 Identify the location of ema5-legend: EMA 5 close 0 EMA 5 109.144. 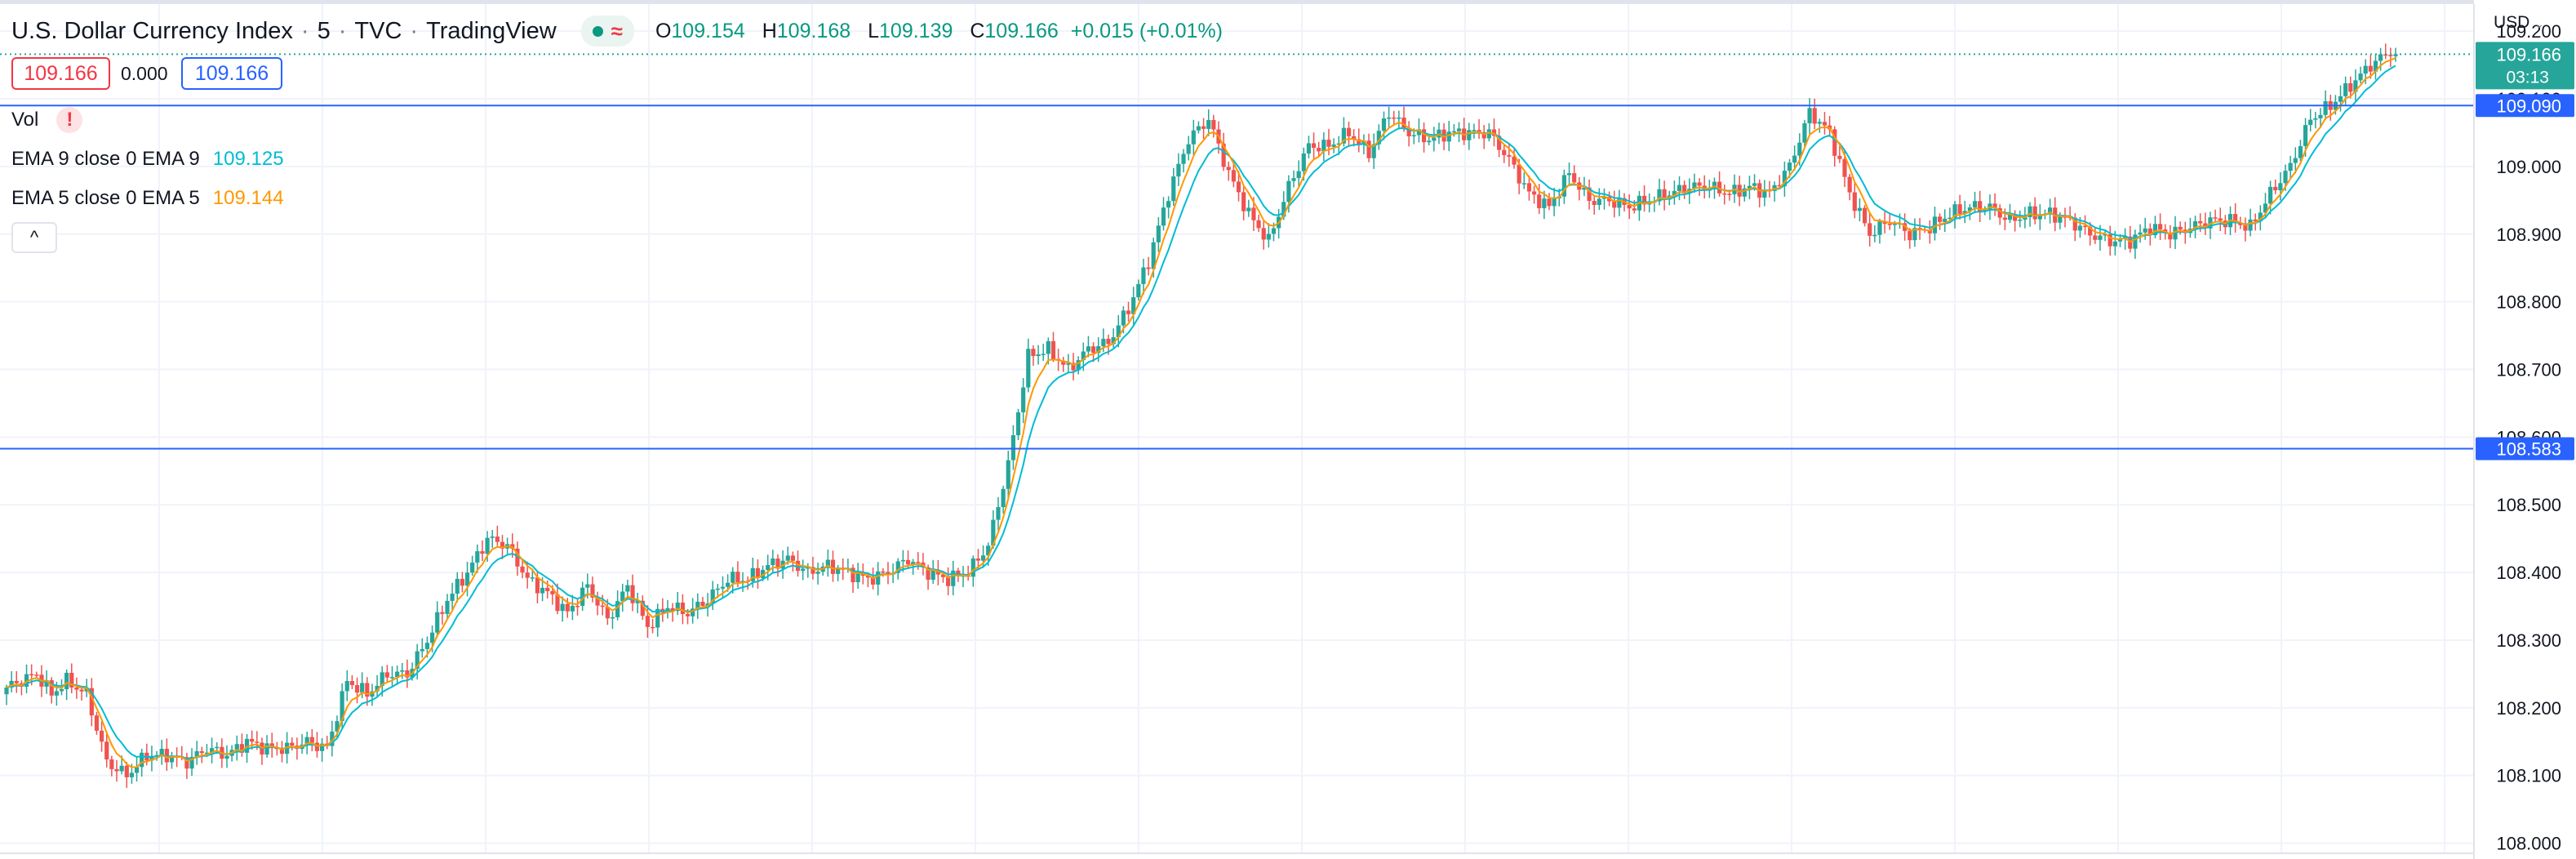
(147, 198).